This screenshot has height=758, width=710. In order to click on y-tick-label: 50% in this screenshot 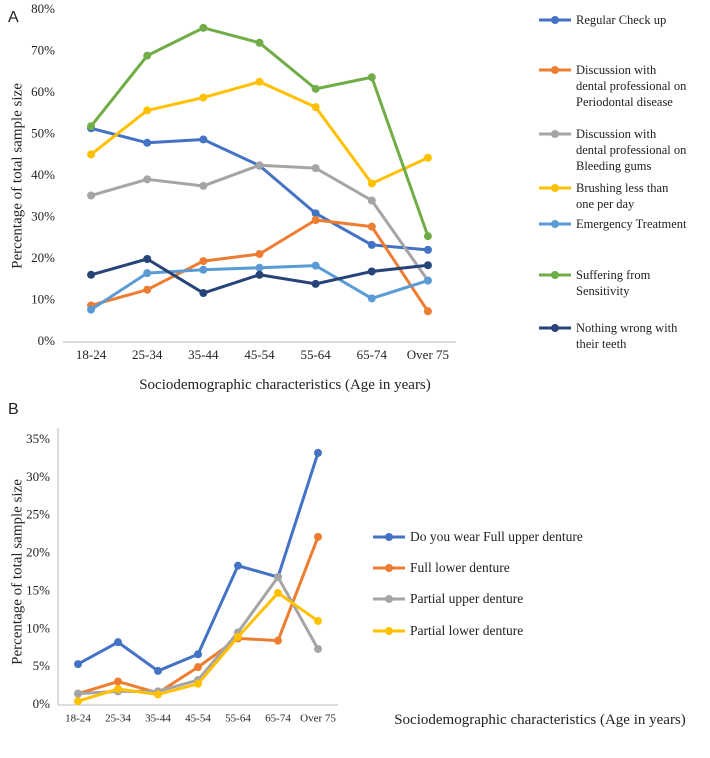, I will do `click(43, 132)`.